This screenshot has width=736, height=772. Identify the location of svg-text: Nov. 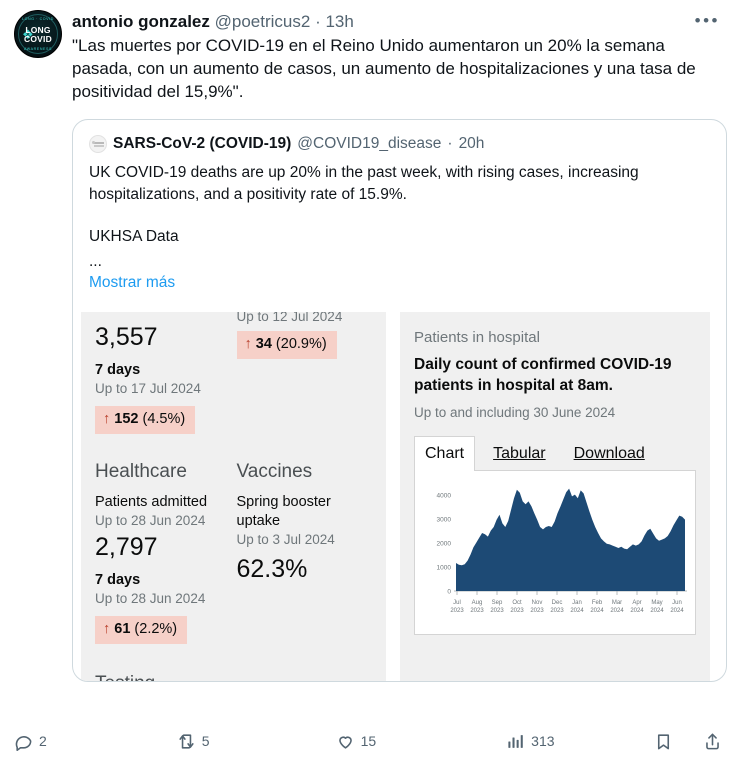
(537, 603).